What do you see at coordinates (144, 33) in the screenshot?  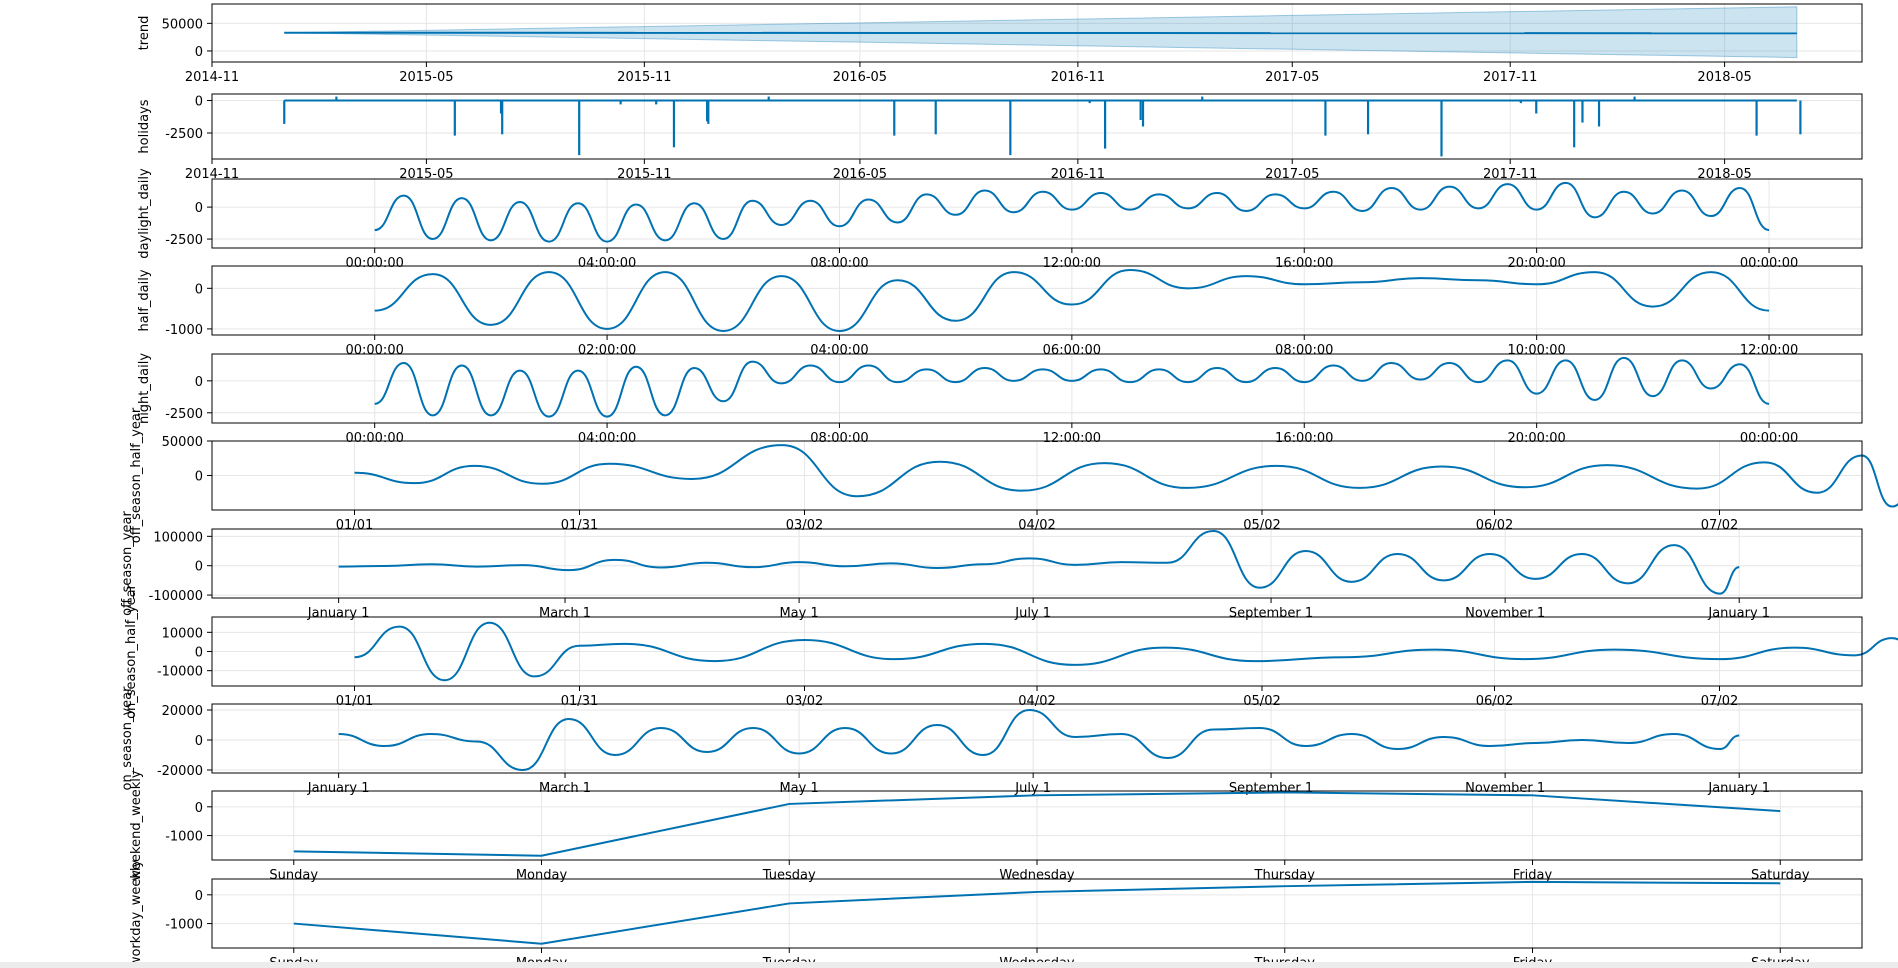 I see `y-axis-label: trend` at bounding box center [144, 33].